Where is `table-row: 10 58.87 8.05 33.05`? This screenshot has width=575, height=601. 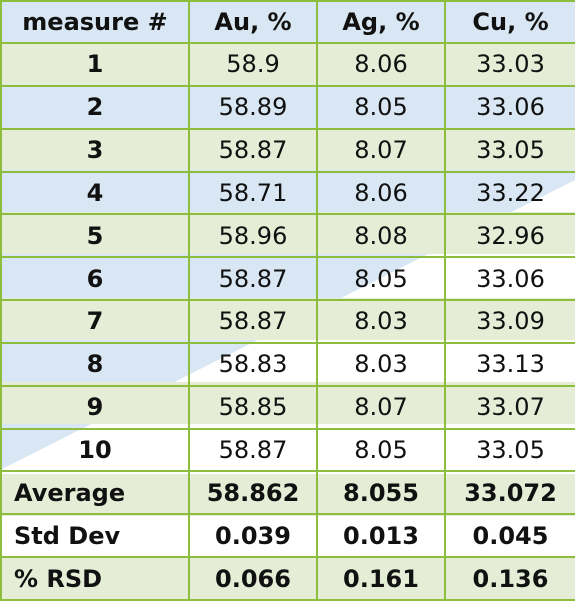
table-row: 10 58.87 8.05 33.05 is located at coordinates (287, 450).